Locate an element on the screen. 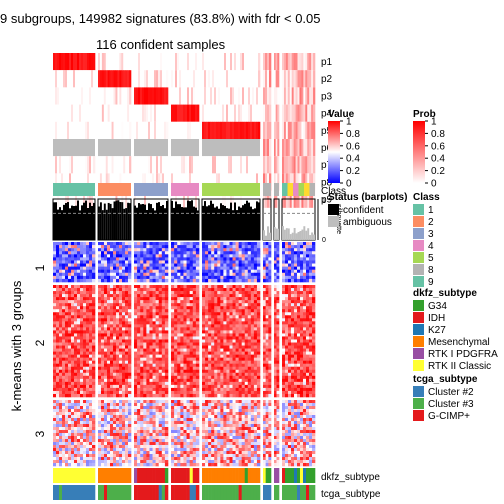  tcga-legend-label: G-CIMP+ is located at coordinates (449, 416).